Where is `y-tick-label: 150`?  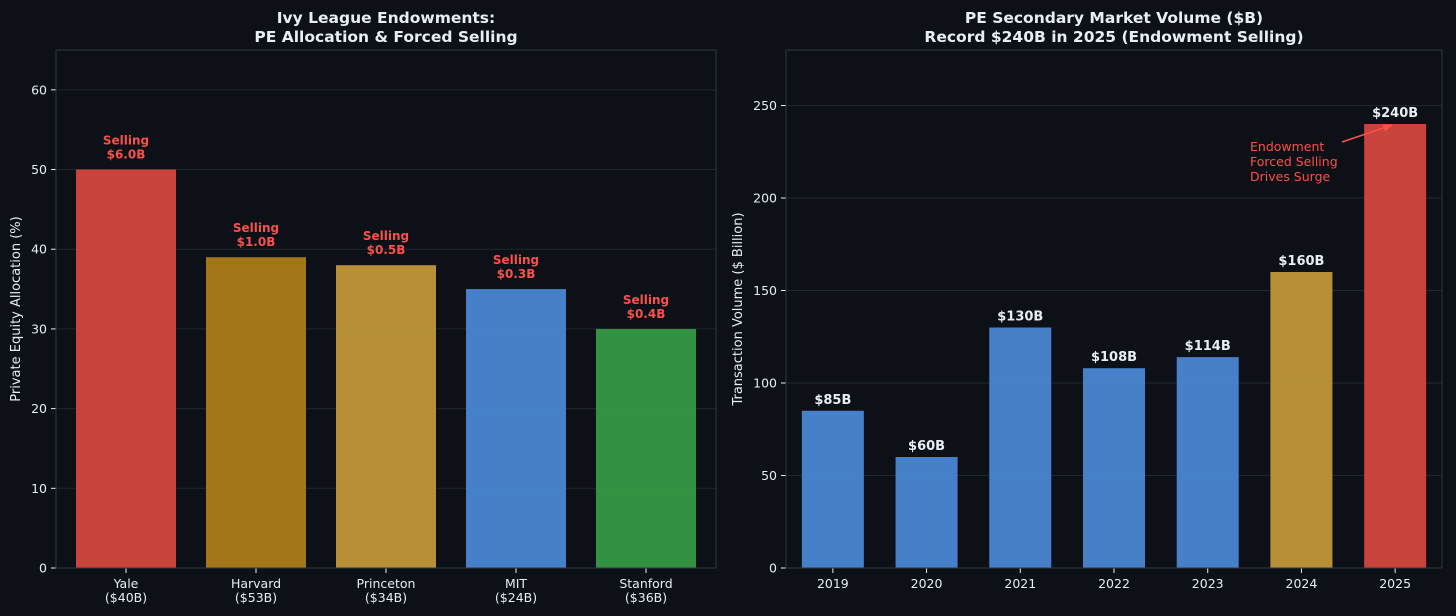 y-tick-label: 150 is located at coordinates (765, 290).